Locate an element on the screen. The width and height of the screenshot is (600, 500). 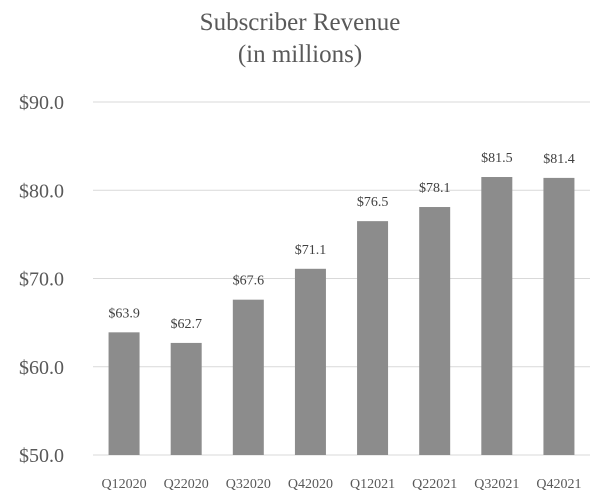
bar-q32020 is located at coordinates (248, 377).